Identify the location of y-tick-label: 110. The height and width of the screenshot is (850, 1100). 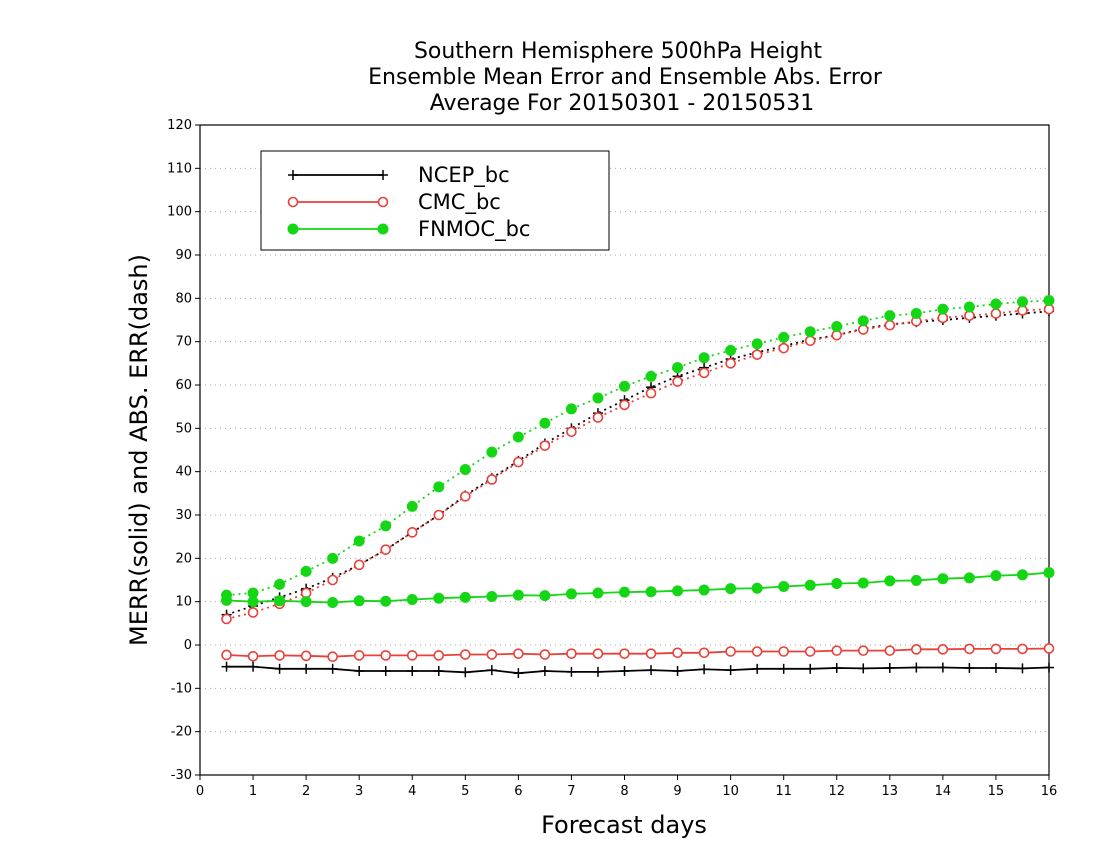
(179, 168).